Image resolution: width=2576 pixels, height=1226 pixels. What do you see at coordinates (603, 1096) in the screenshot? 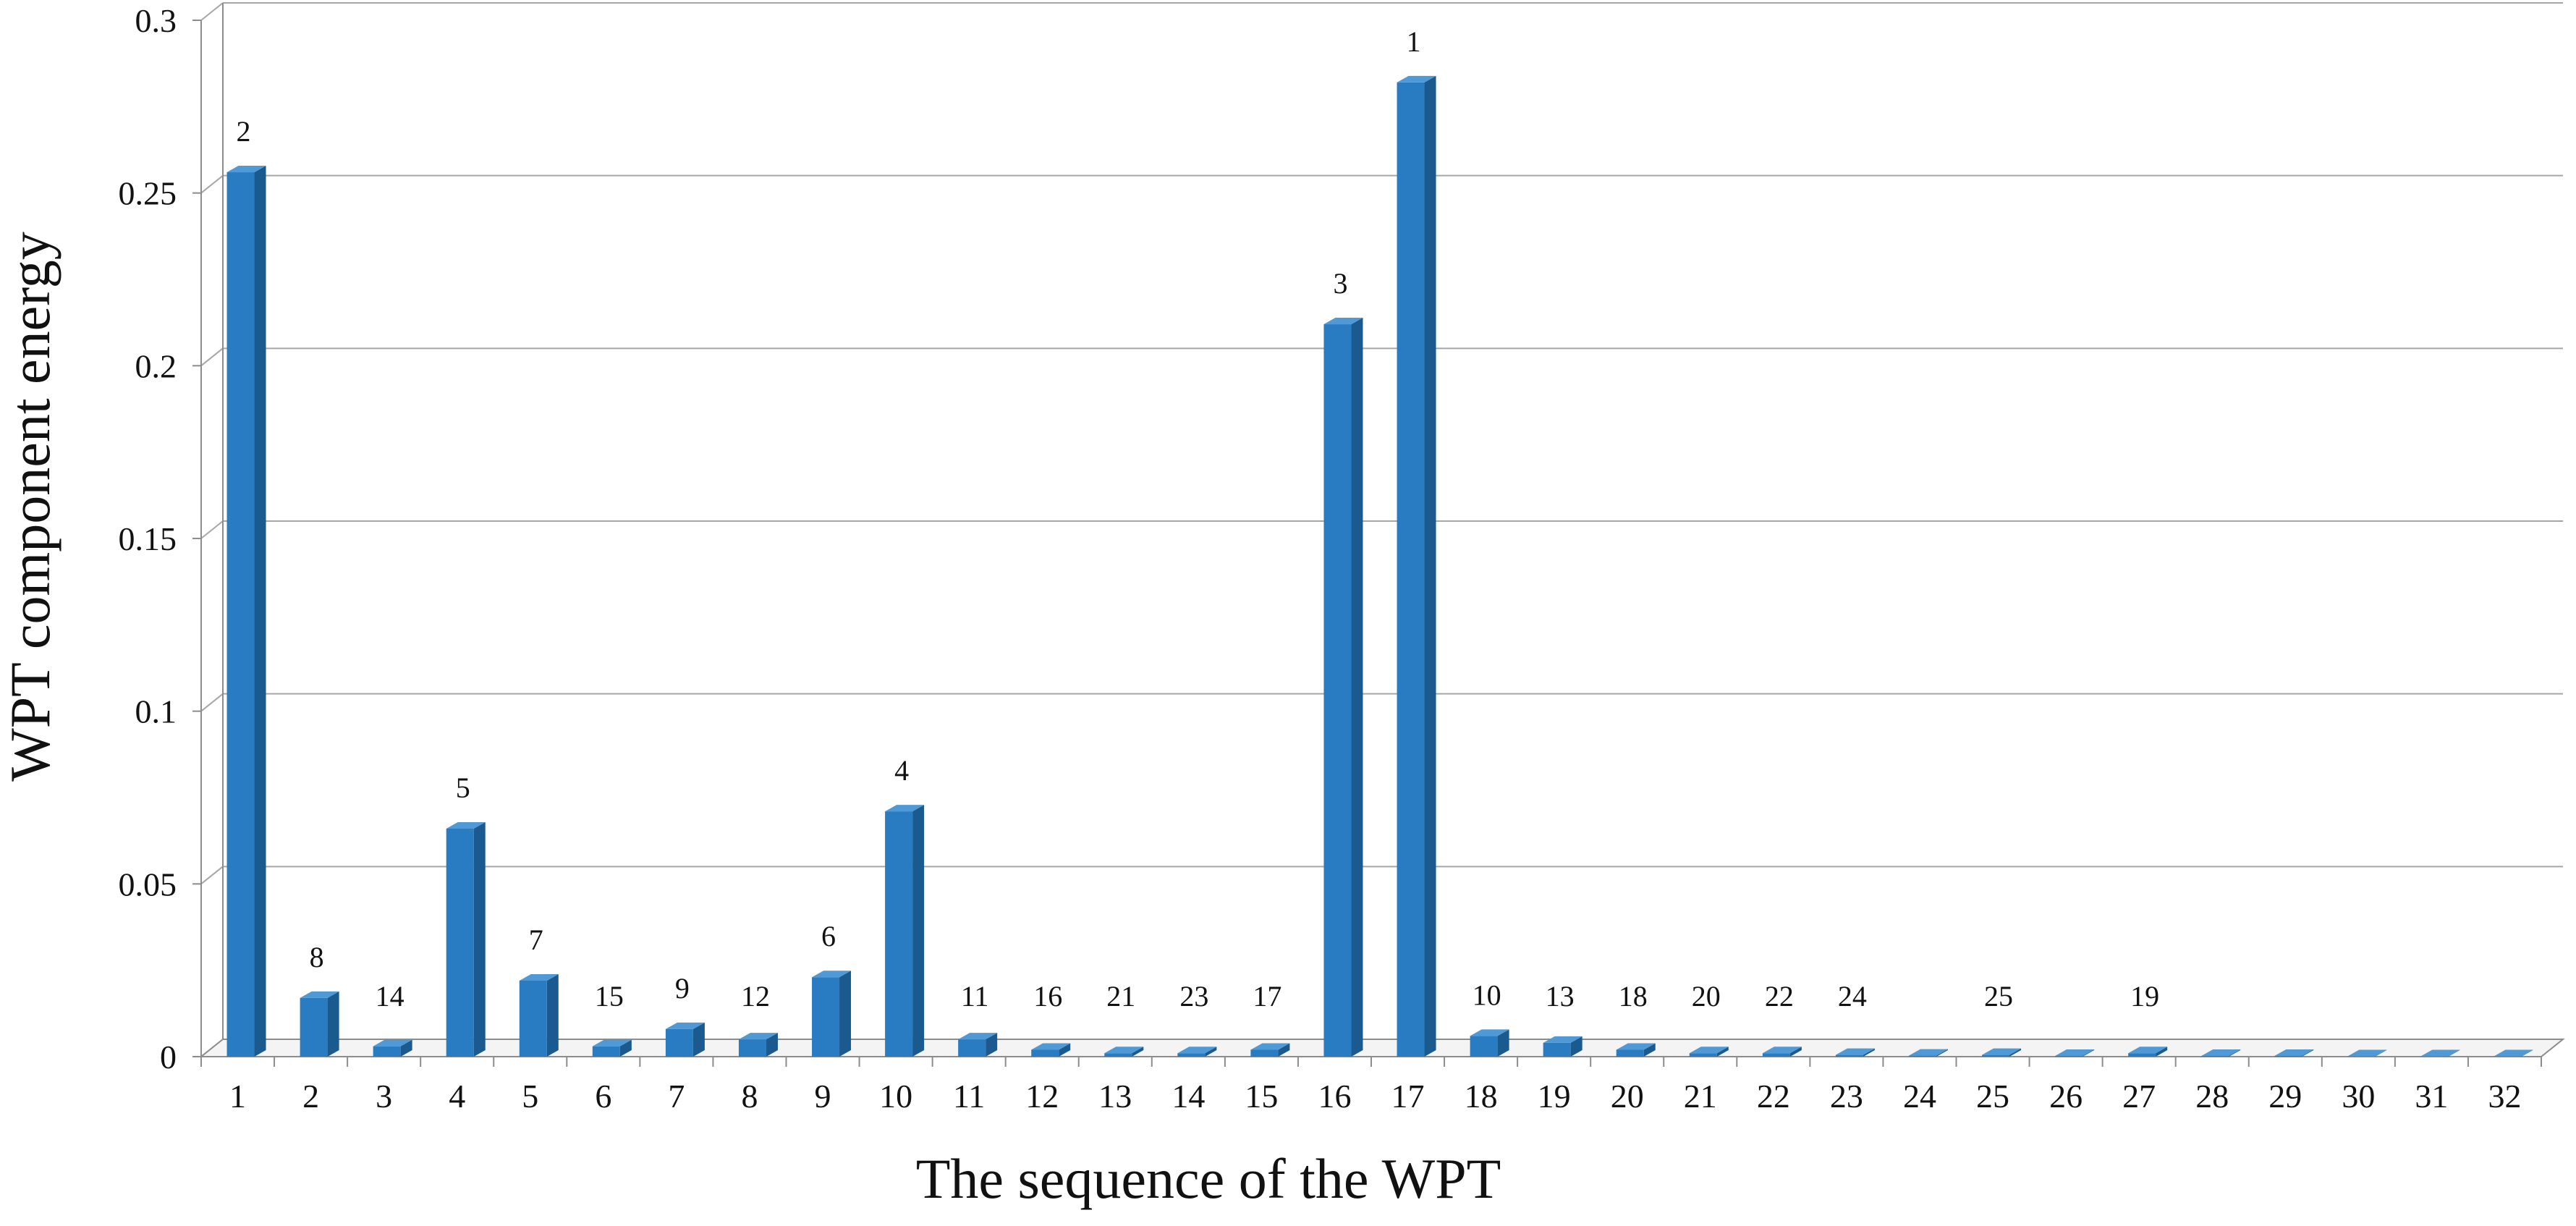
I see `x-tick-label: 6` at bounding box center [603, 1096].